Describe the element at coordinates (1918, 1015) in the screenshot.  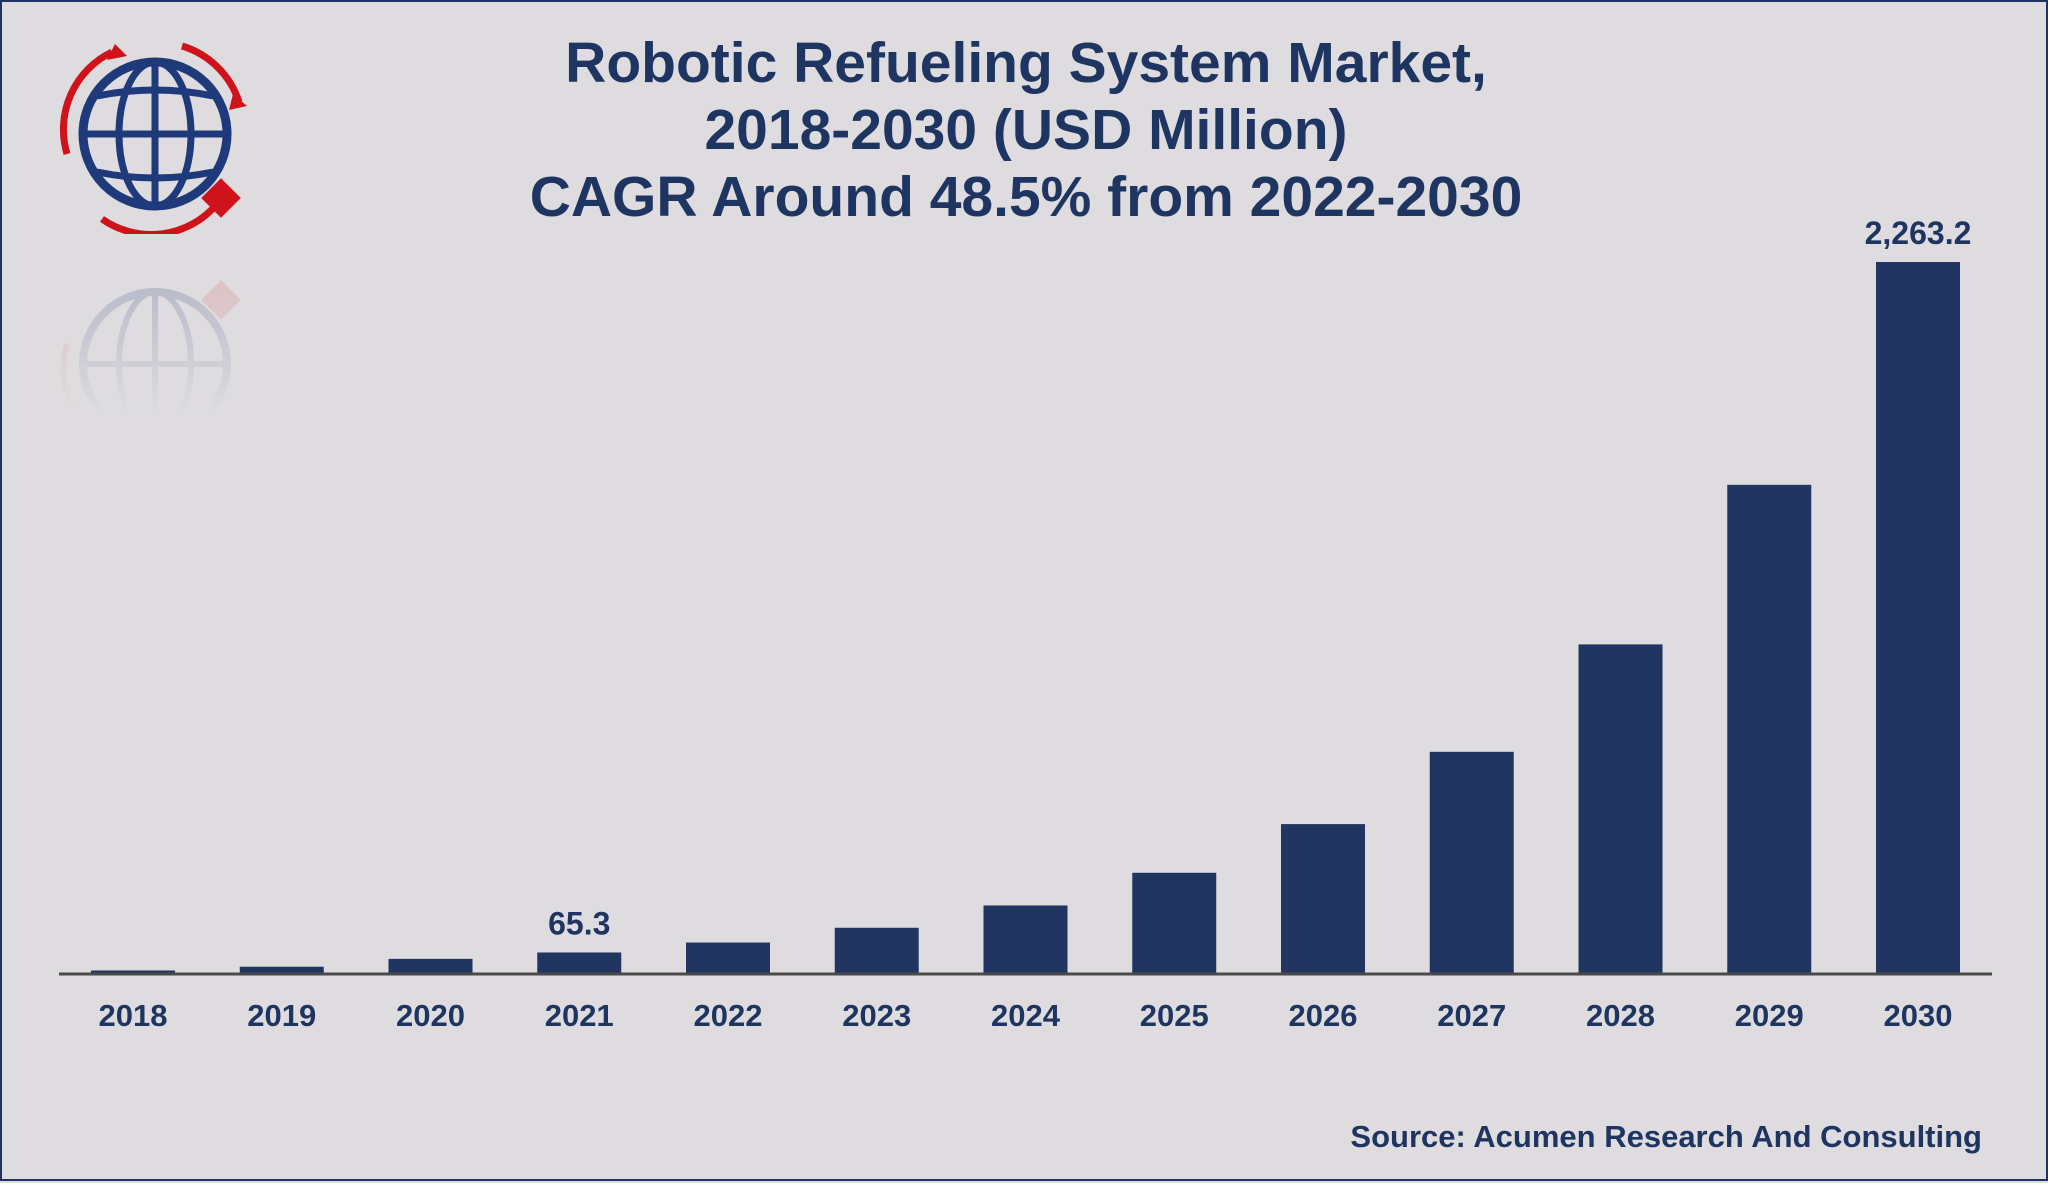
I see `x-tick-label-2030: 2030` at that location.